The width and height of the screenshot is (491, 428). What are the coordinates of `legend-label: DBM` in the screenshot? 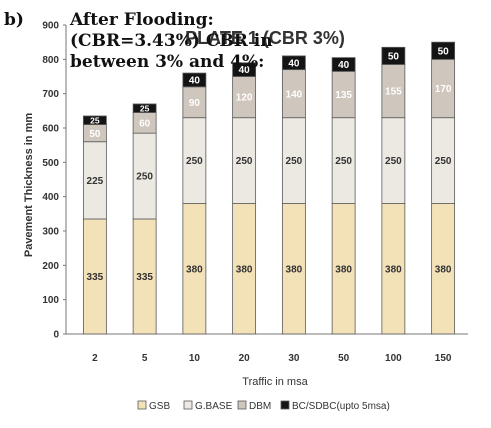 It's located at (260, 406).